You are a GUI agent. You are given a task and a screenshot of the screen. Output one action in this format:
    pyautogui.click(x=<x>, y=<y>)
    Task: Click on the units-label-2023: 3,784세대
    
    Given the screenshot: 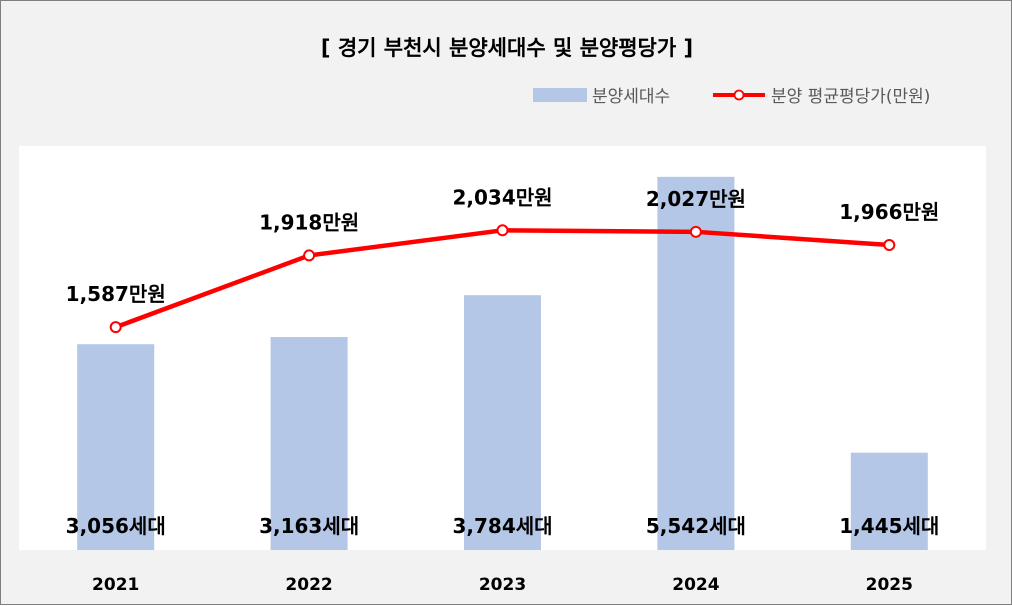 What is the action you would take?
    pyautogui.click(x=502, y=526)
    